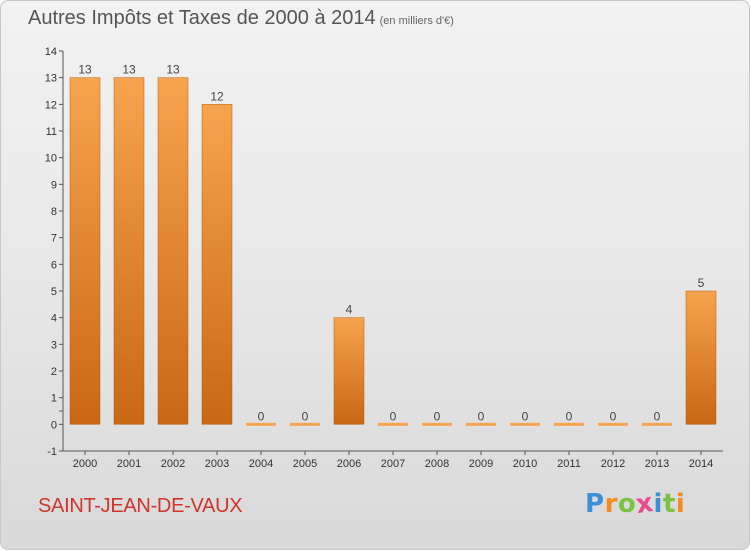 This screenshot has width=750, height=550. What do you see at coordinates (569, 424) in the screenshot?
I see `bar-2011` at bounding box center [569, 424].